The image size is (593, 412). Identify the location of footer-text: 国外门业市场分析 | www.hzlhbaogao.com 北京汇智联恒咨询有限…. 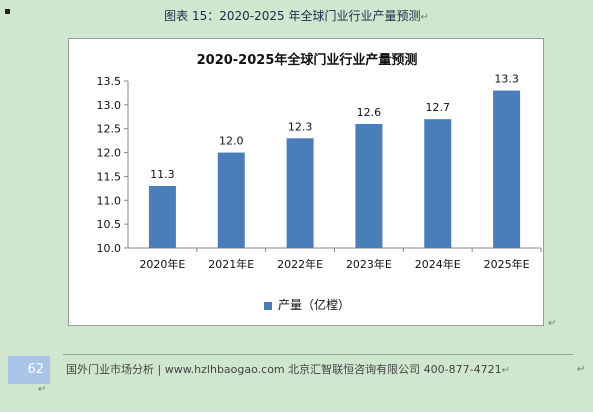
(288, 369).